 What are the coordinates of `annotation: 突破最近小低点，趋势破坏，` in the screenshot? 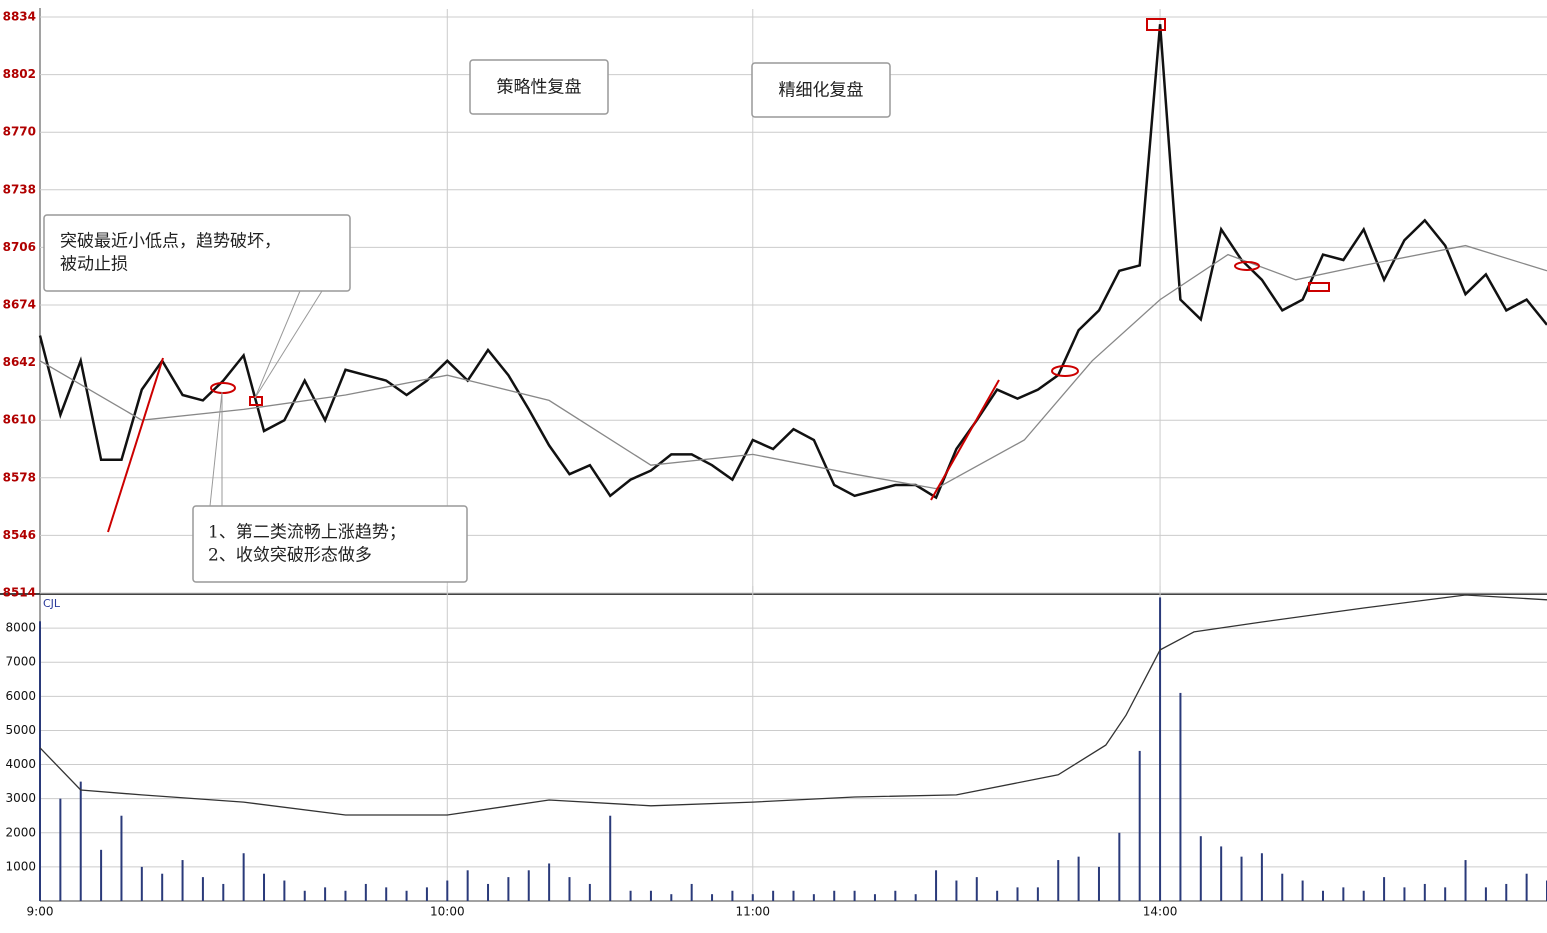 It's located at (170, 242).